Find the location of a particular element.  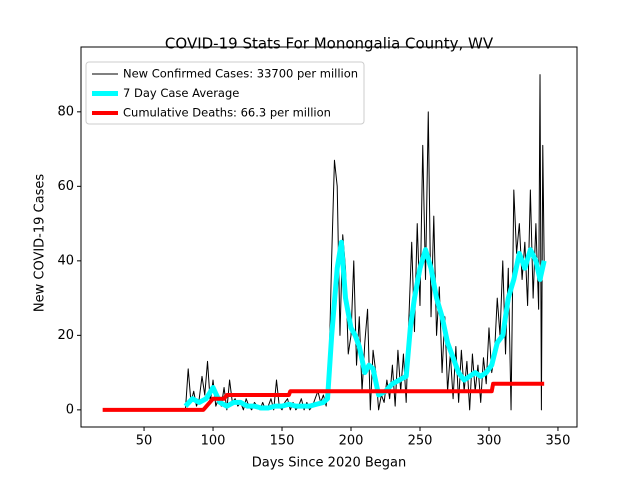

series-line is located at coordinates (323, 396).